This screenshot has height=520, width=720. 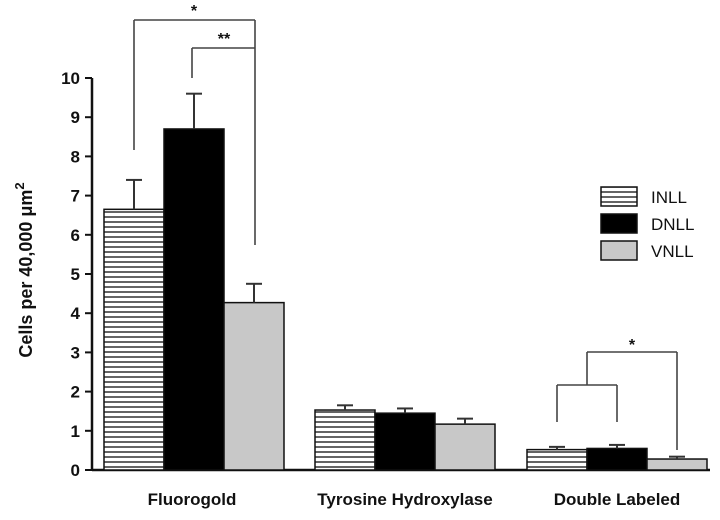 What do you see at coordinates (75, 352) in the screenshot?
I see `y-tick-label: 3` at bounding box center [75, 352].